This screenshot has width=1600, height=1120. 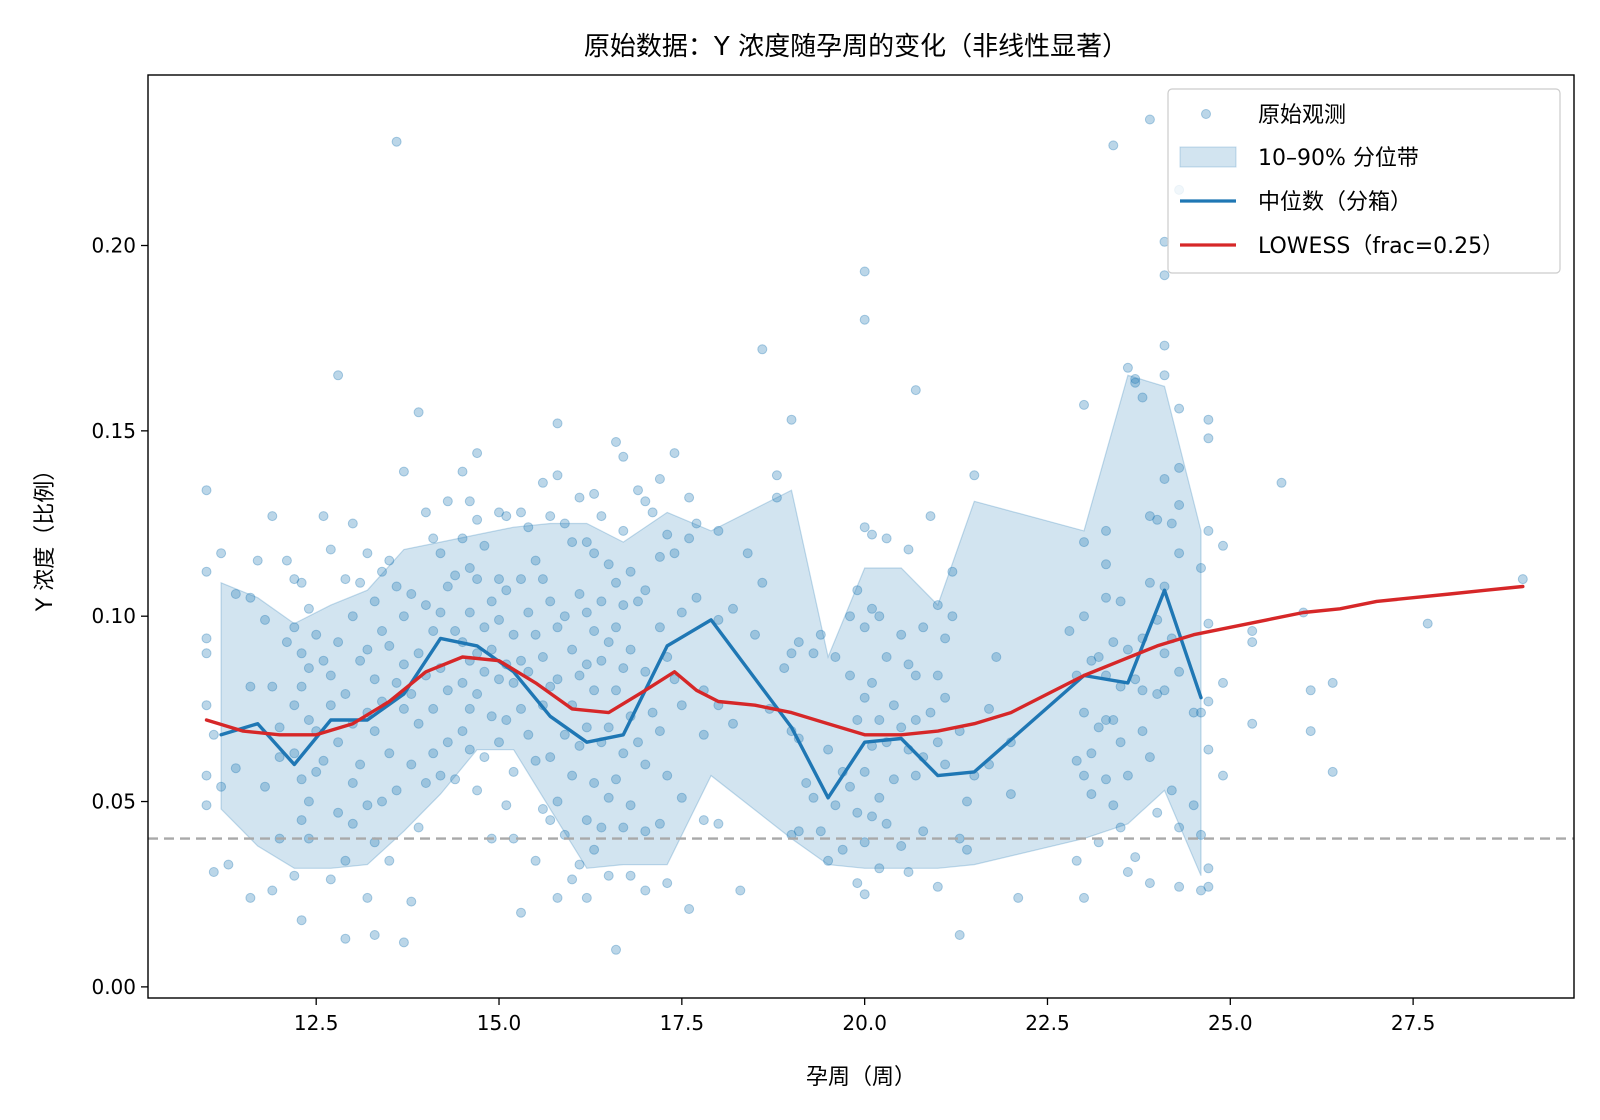 I want to click on x-tick-label: 12.5, so click(x=316, y=1023).